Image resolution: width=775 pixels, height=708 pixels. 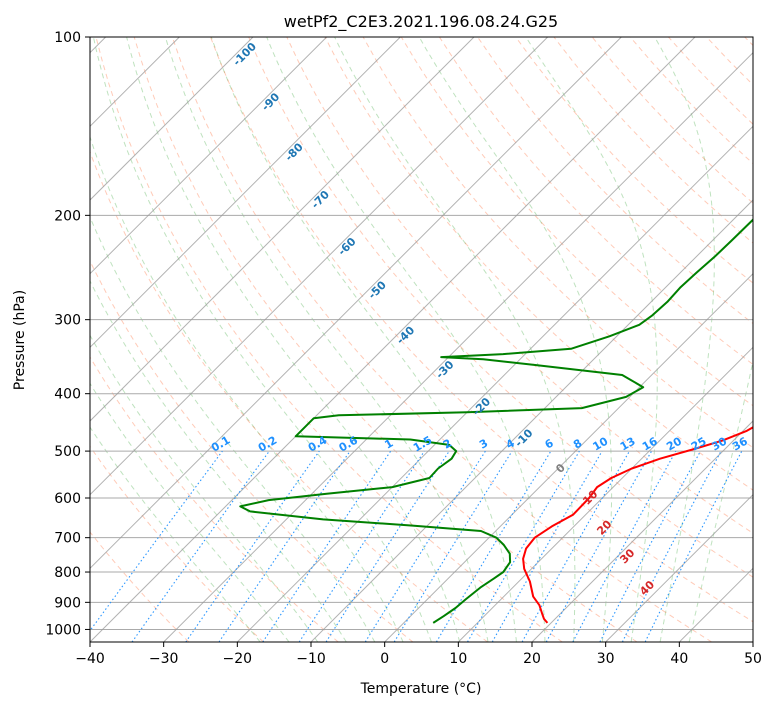 What do you see at coordinates (67, 395) in the screenshot?
I see `y-tick-label: 400` at bounding box center [67, 395].